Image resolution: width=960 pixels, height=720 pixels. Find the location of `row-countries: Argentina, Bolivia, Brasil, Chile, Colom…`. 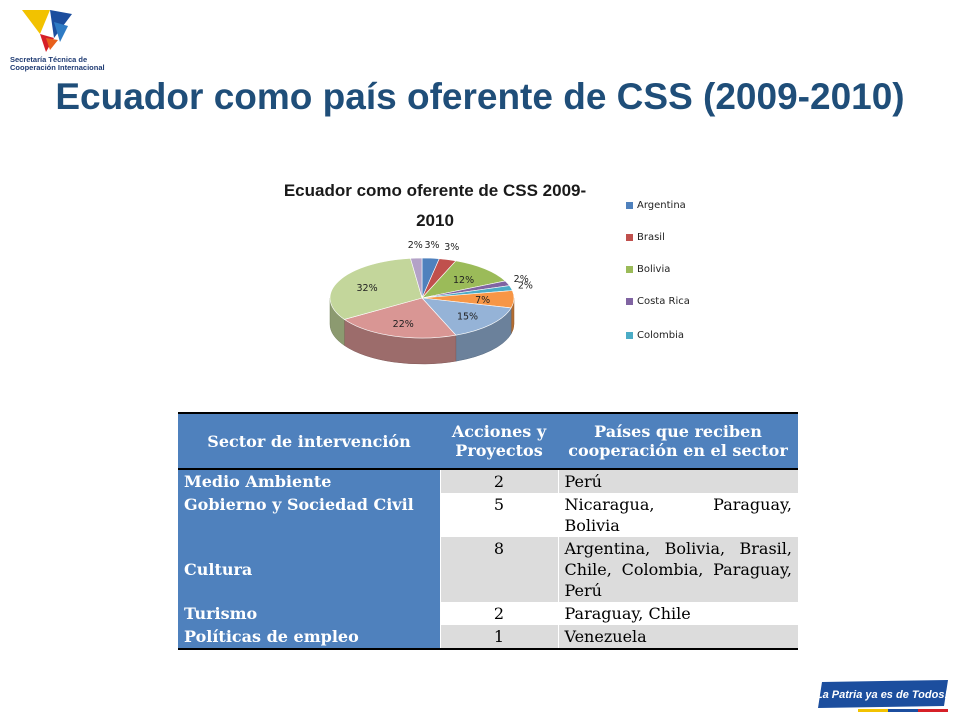

row-countries: Argentina, Bolivia, Brasil, Chile, Colom… is located at coordinates (678, 569).